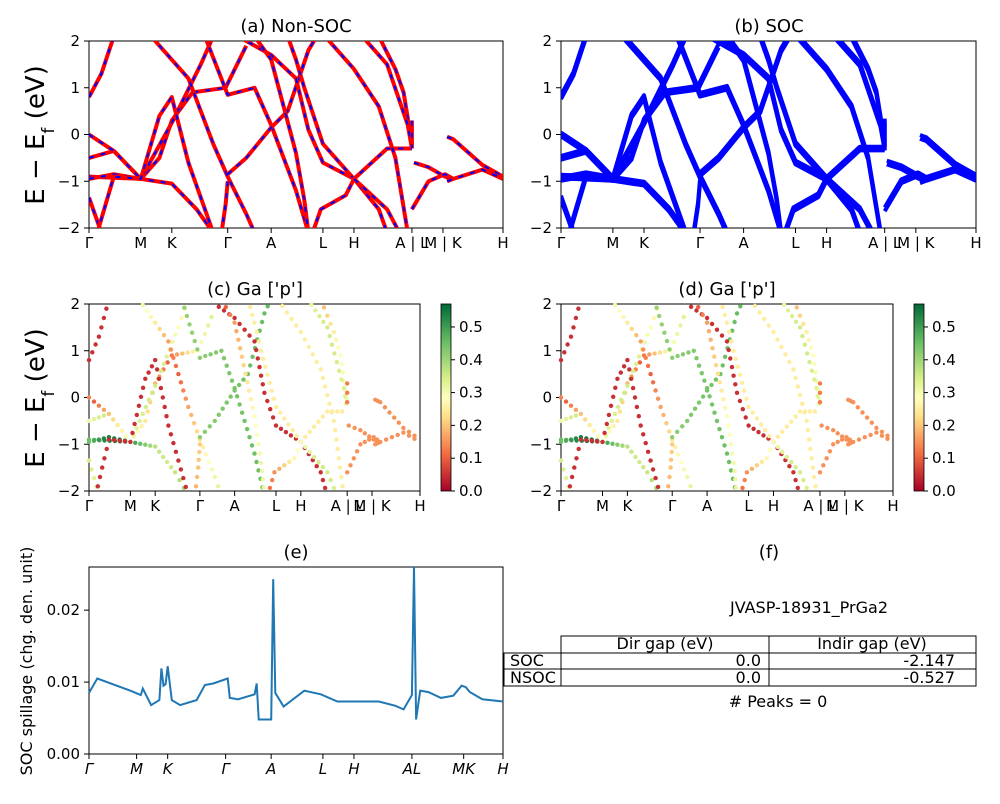 The height and width of the screenshot is (804, 1000). Describe the element at coordinates (944, 425) in the screenshot. I see `panel-d-colorbar-label: 0.2` at that location.